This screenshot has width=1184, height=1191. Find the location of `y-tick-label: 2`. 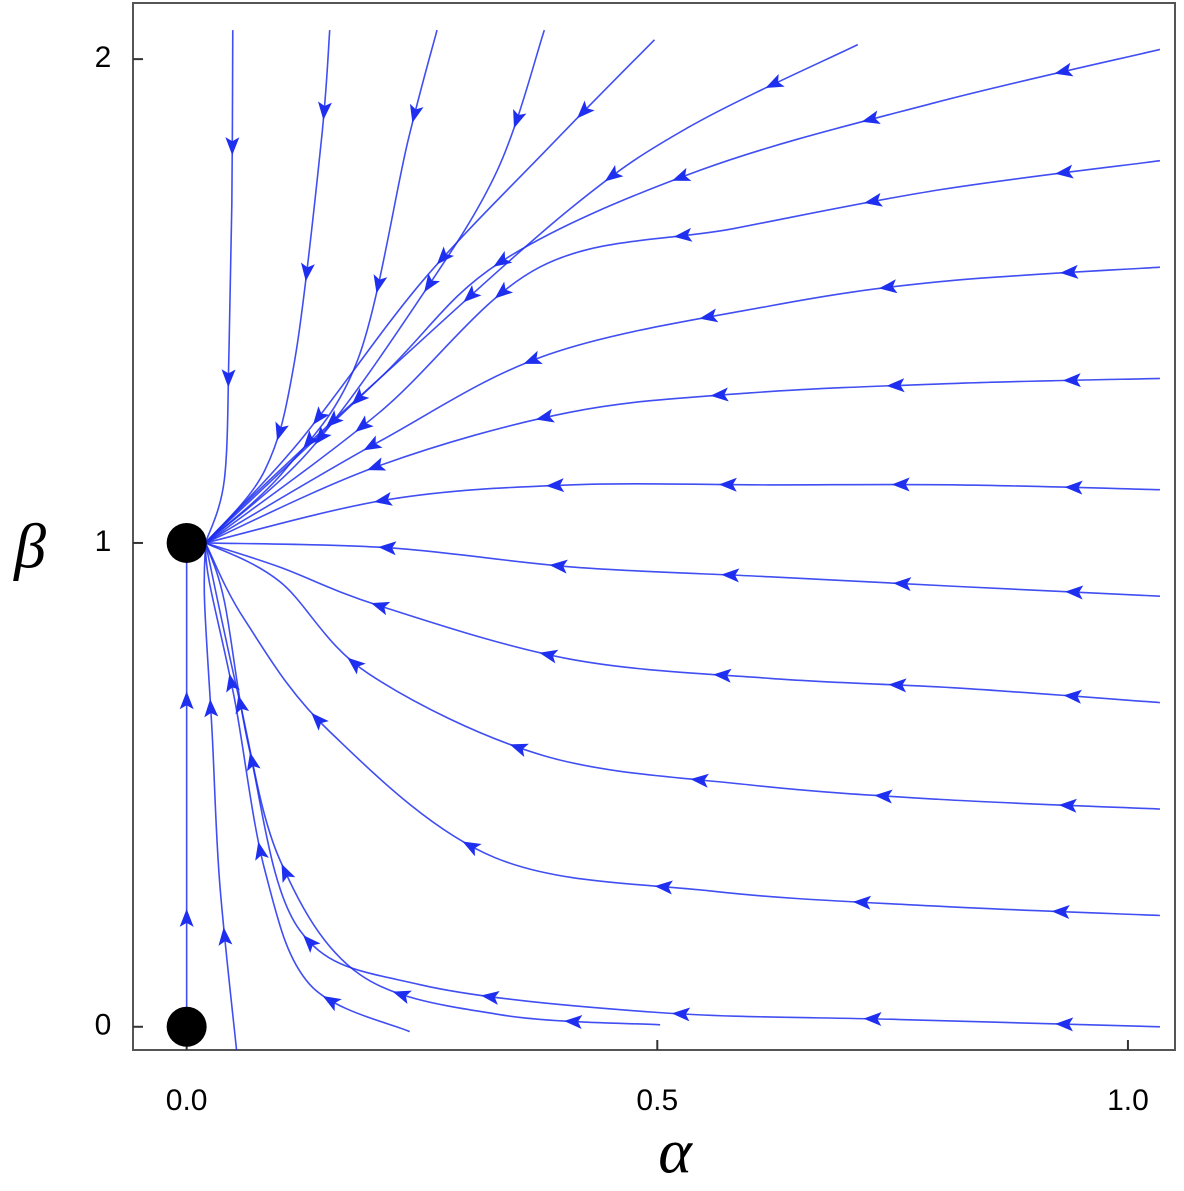

y-tick-label: 2 is located at coordinates (103, 57).